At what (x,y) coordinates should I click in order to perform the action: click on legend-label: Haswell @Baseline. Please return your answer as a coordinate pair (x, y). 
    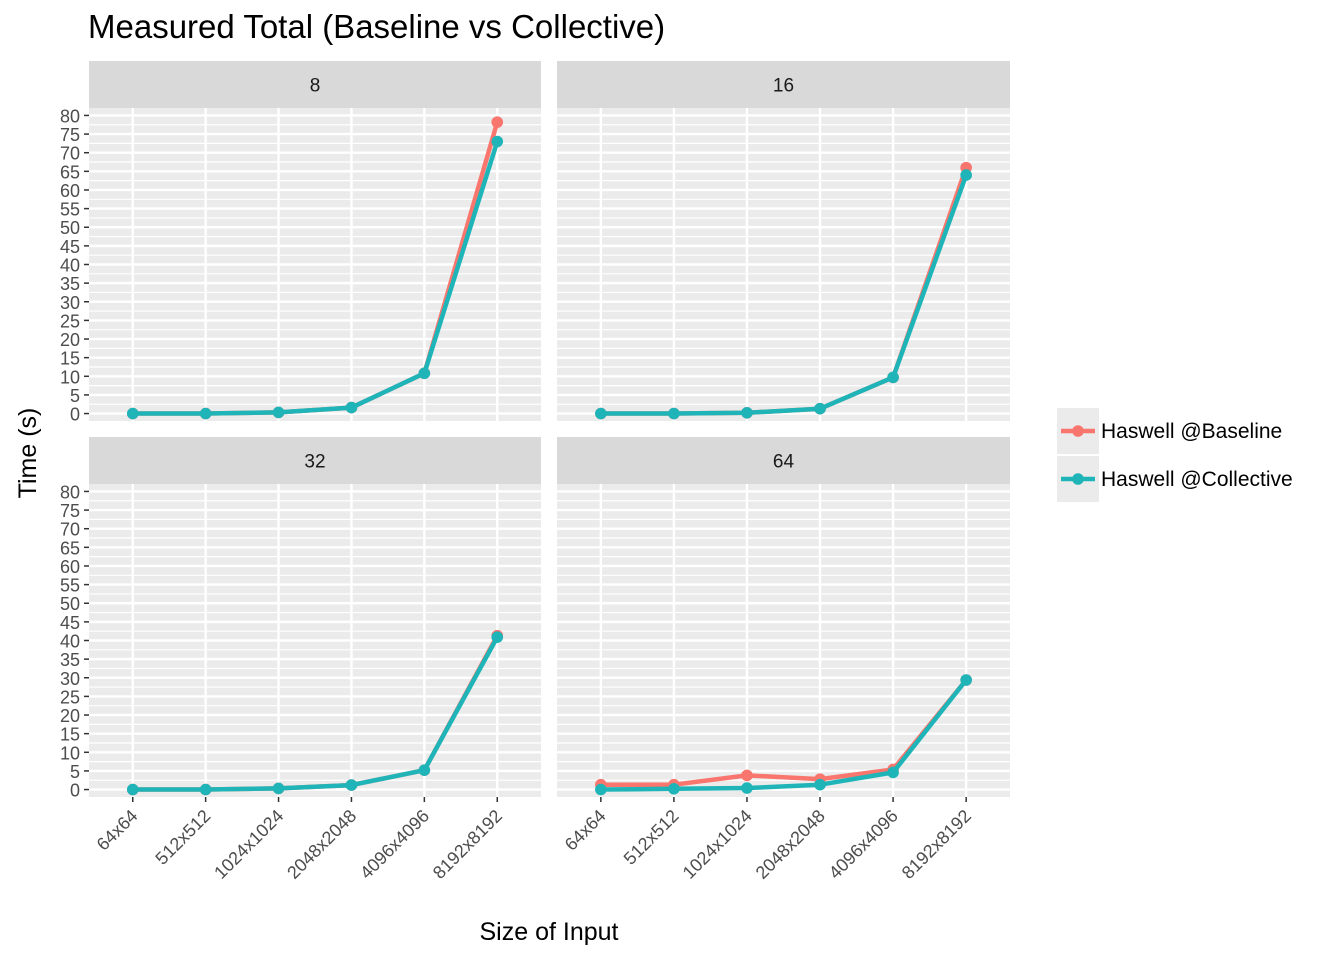
    Looking at the image, I should click on (1191, 431).